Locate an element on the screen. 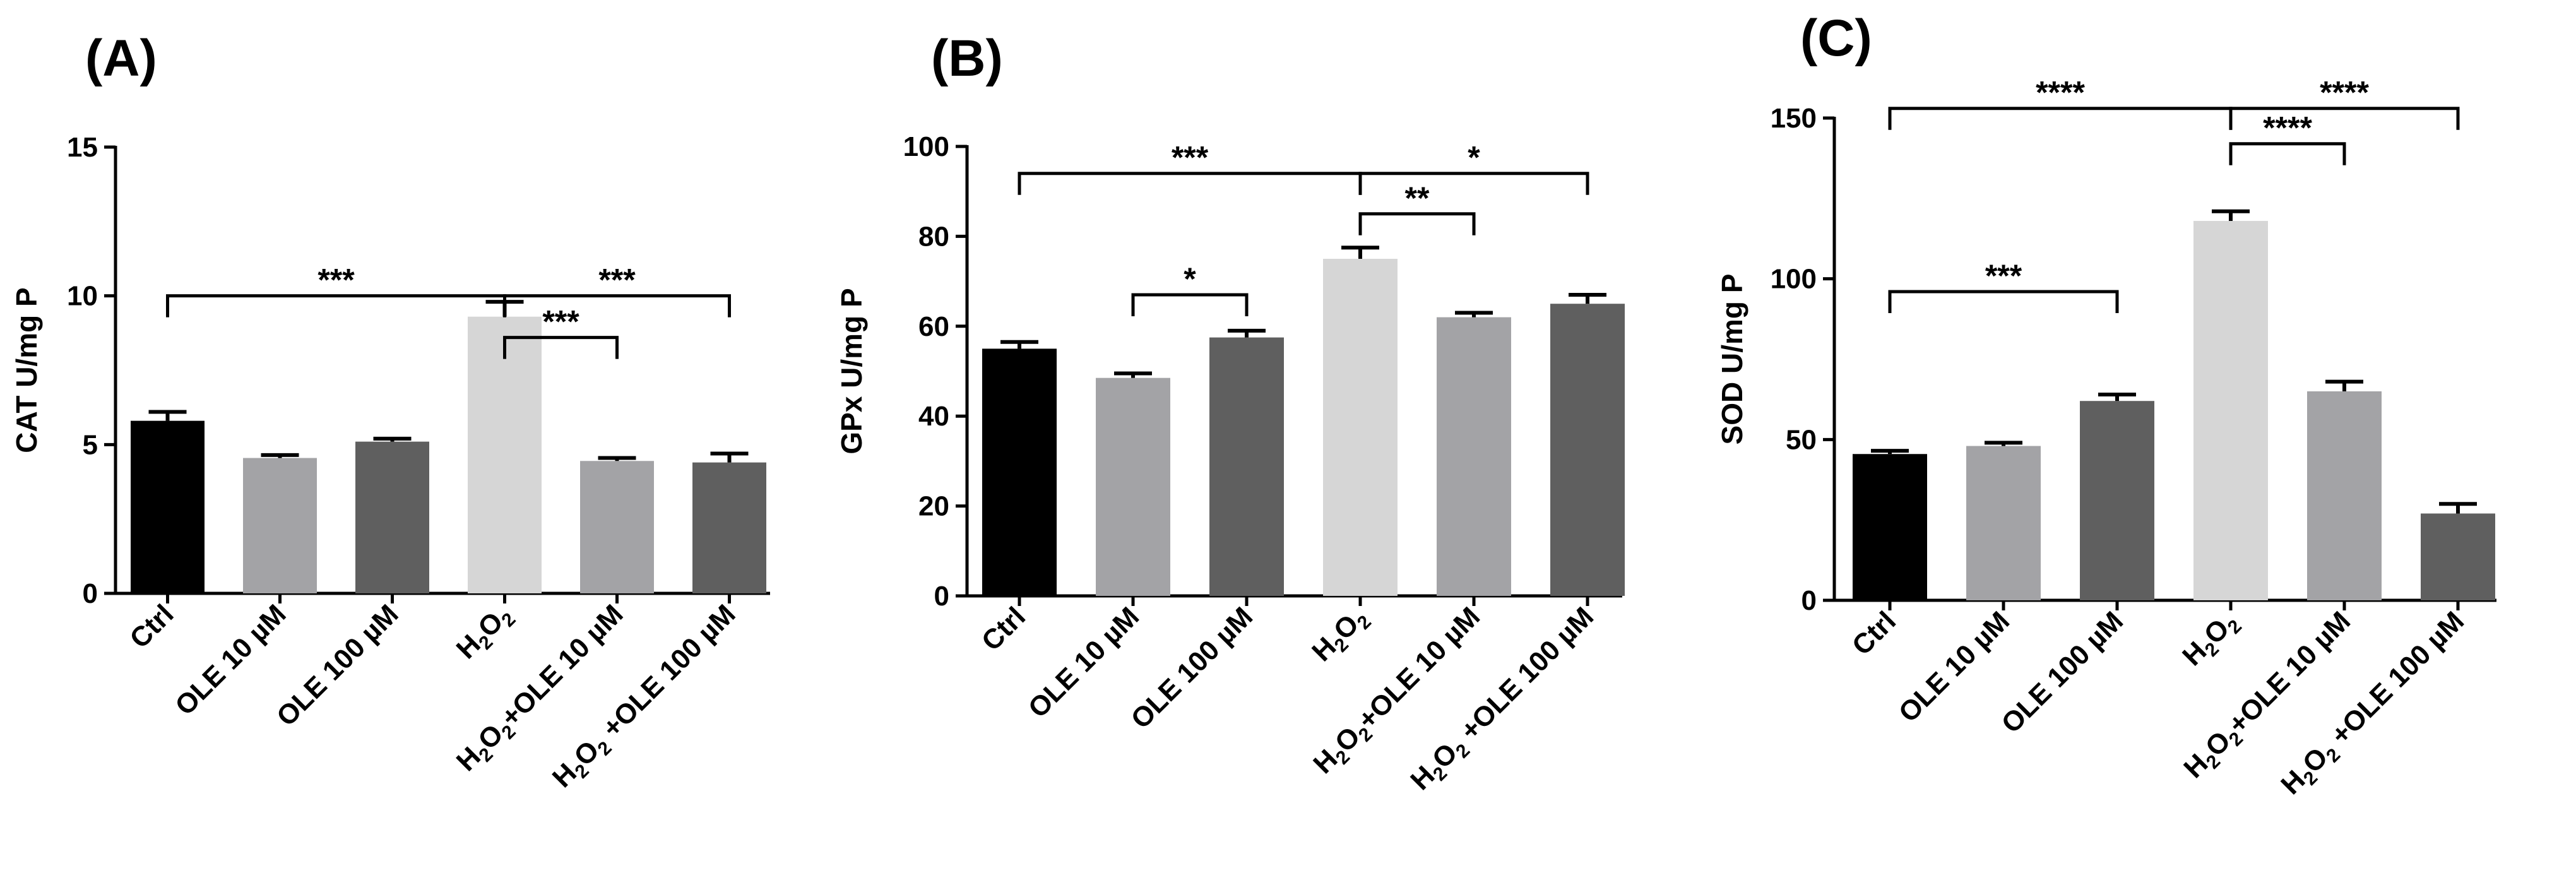 The width and height of the screenshot is (2576, 885). y-tick-label: 150 is located at coordinates (1794, 118).